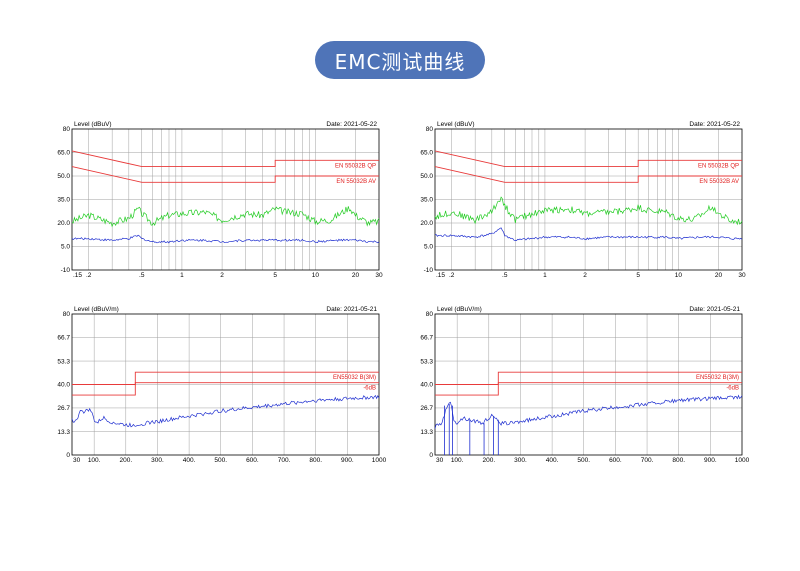 The height and width of the screenshot is (571, 800). What do you see at coordinates (732, 389) in the screenshot?
I see `limit-label: -6dB` at bounding box center [732, 389].